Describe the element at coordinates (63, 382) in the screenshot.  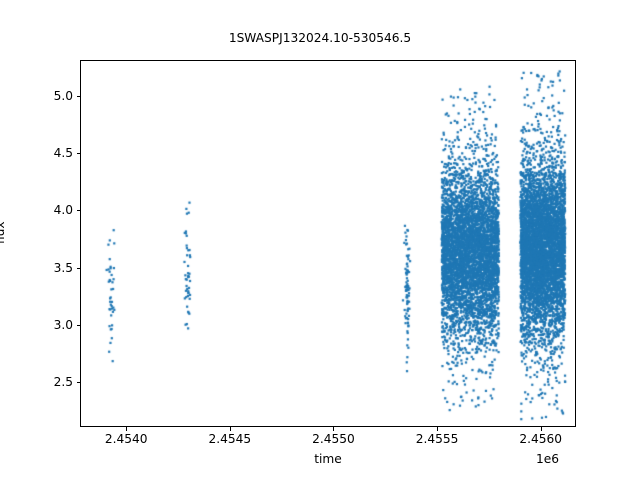
I see `y-tick-label: 2.5` at that location.